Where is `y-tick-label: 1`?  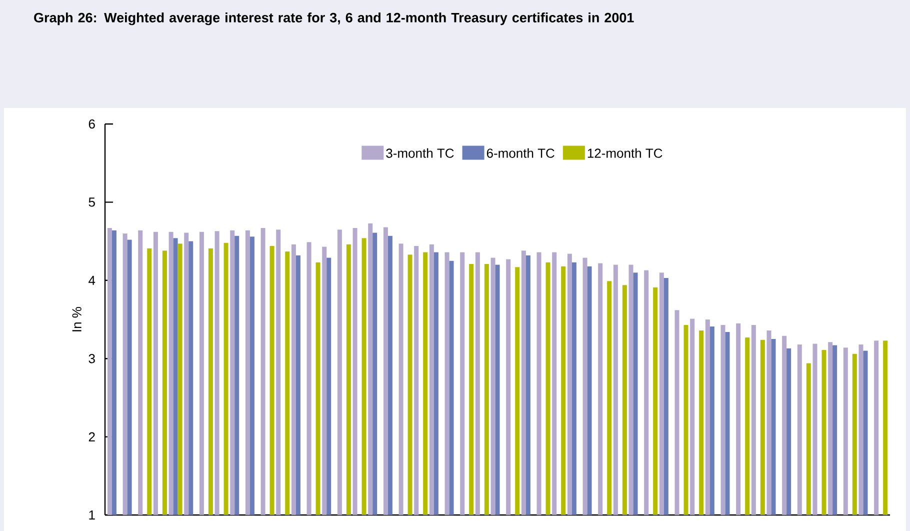 y-tick-label: 1 is located at coordinates (92, 515).